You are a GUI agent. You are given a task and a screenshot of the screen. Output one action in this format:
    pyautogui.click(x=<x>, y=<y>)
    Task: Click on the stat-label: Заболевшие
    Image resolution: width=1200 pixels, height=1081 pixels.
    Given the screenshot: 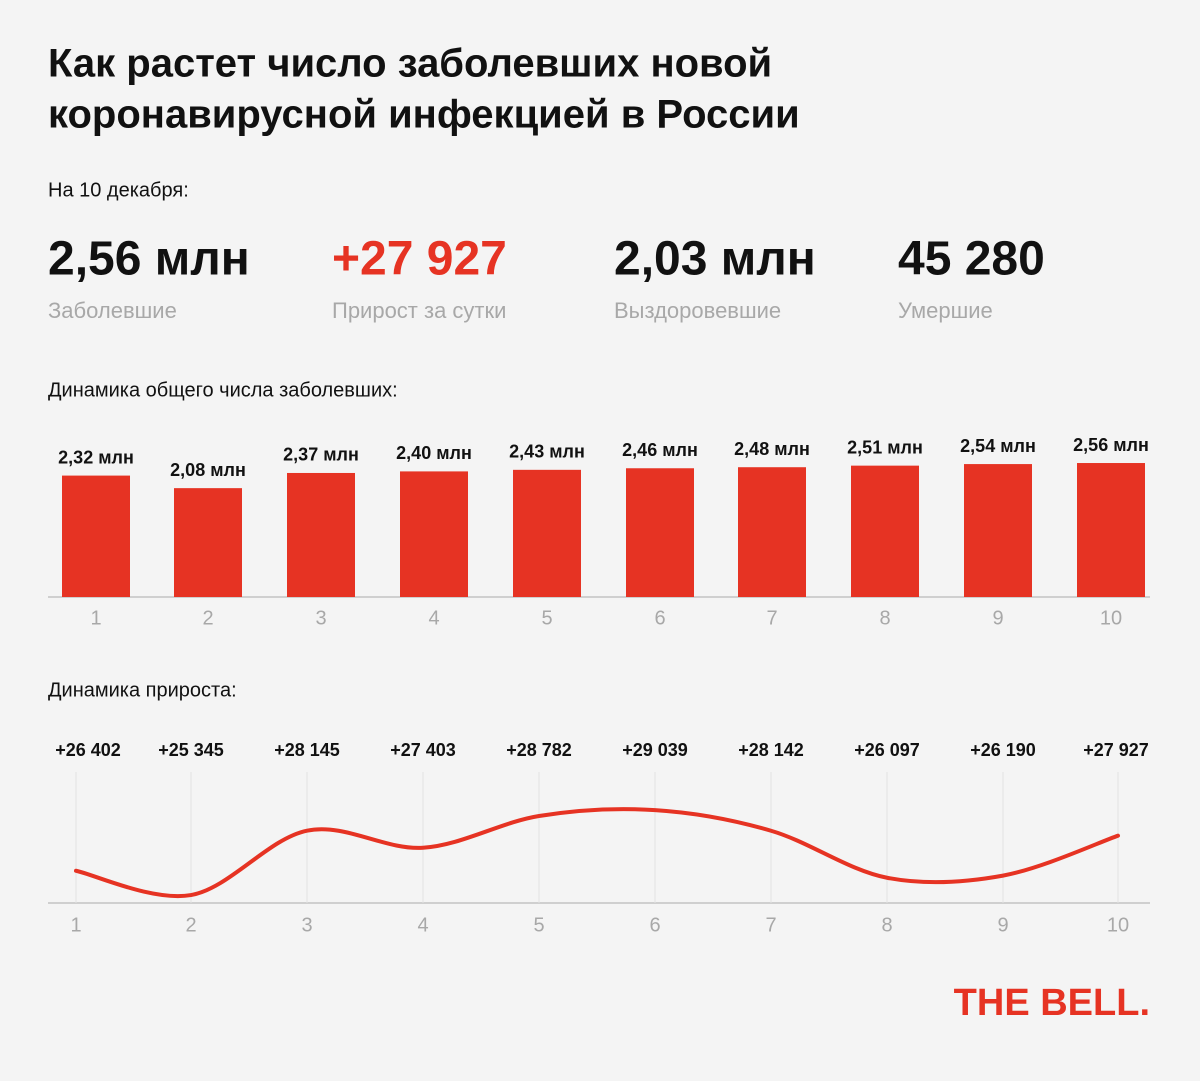 What is the action you would take?
    pyautogui.click(x=112, y=310)
    